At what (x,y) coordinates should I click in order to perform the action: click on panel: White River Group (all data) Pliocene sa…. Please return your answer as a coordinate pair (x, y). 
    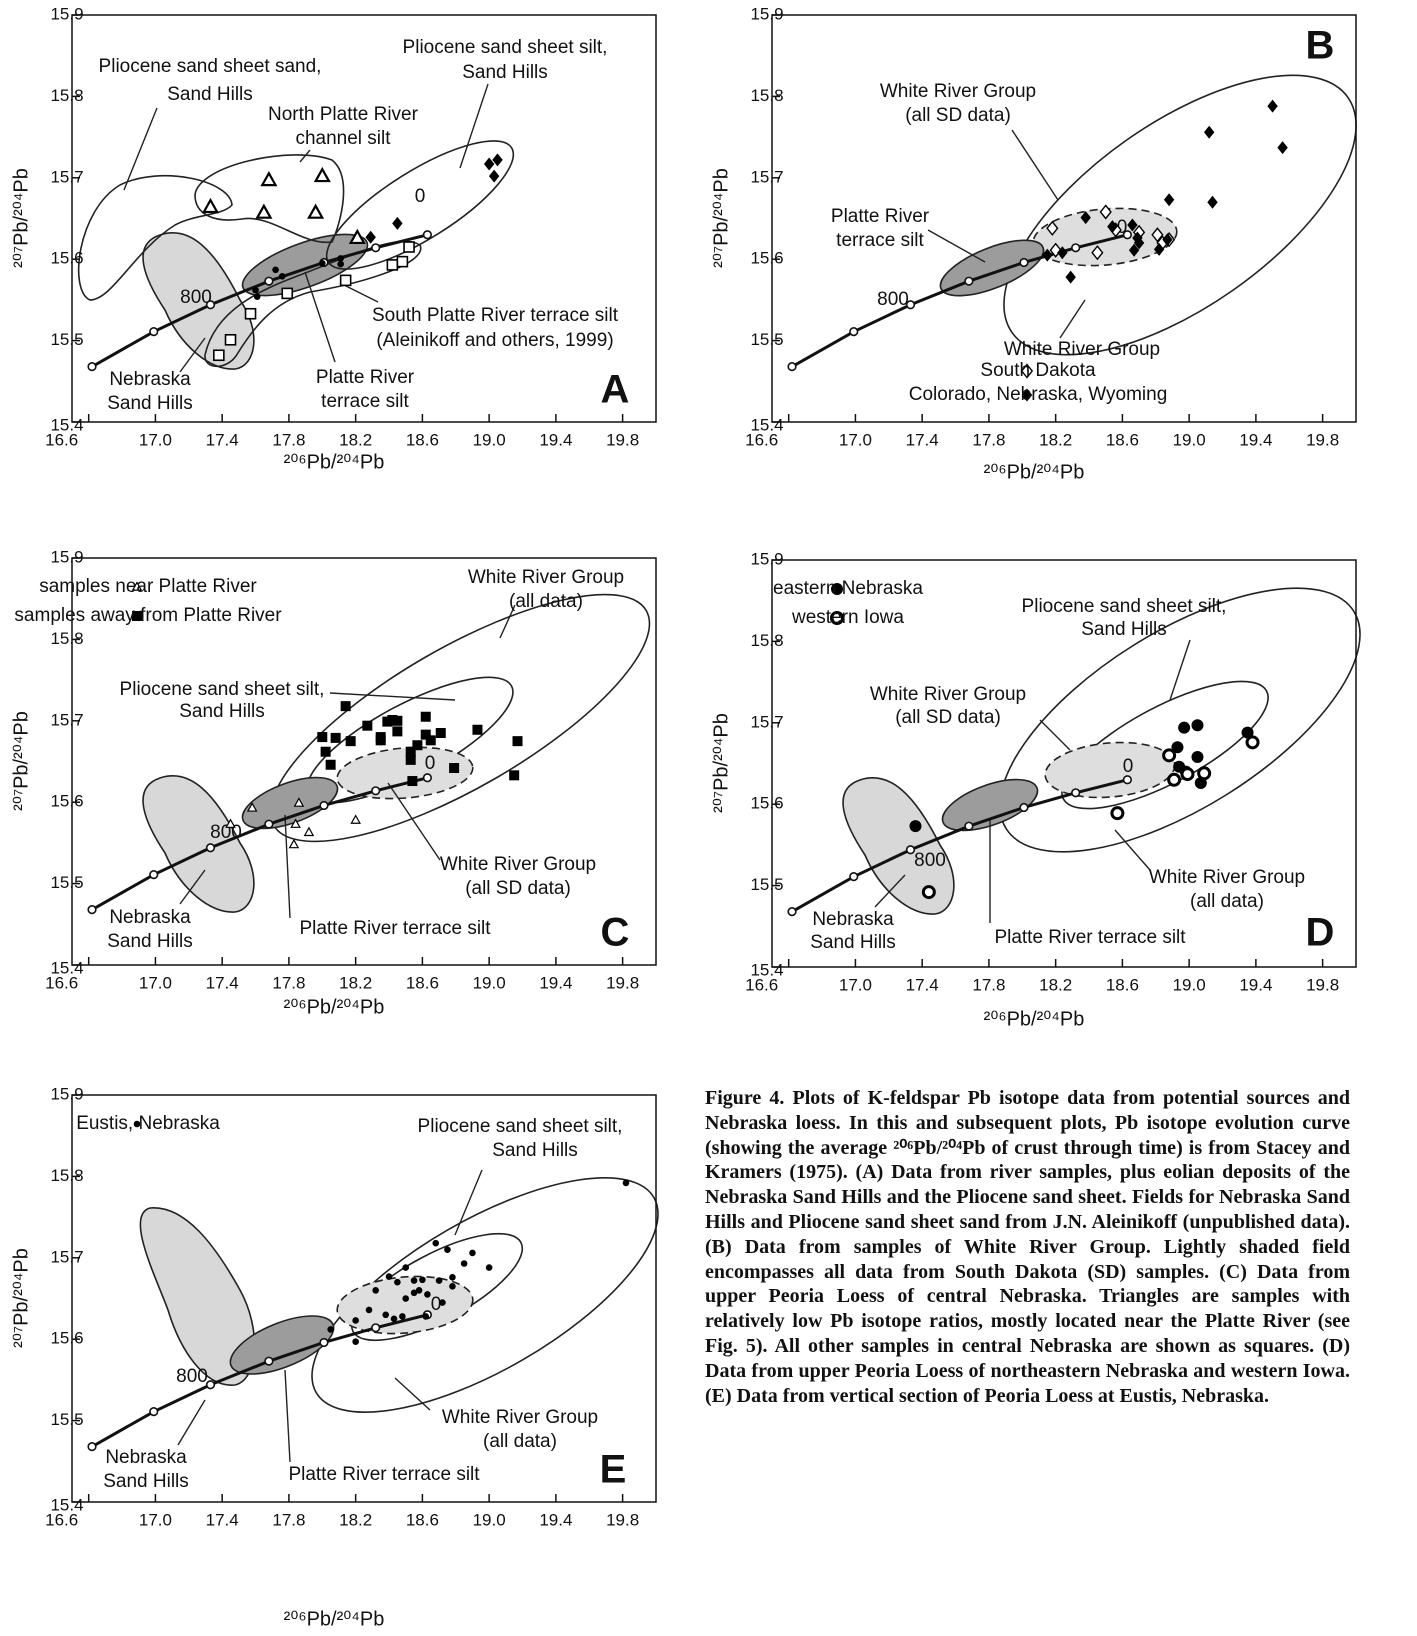
    Looking at the image, I should click on (333, 782).